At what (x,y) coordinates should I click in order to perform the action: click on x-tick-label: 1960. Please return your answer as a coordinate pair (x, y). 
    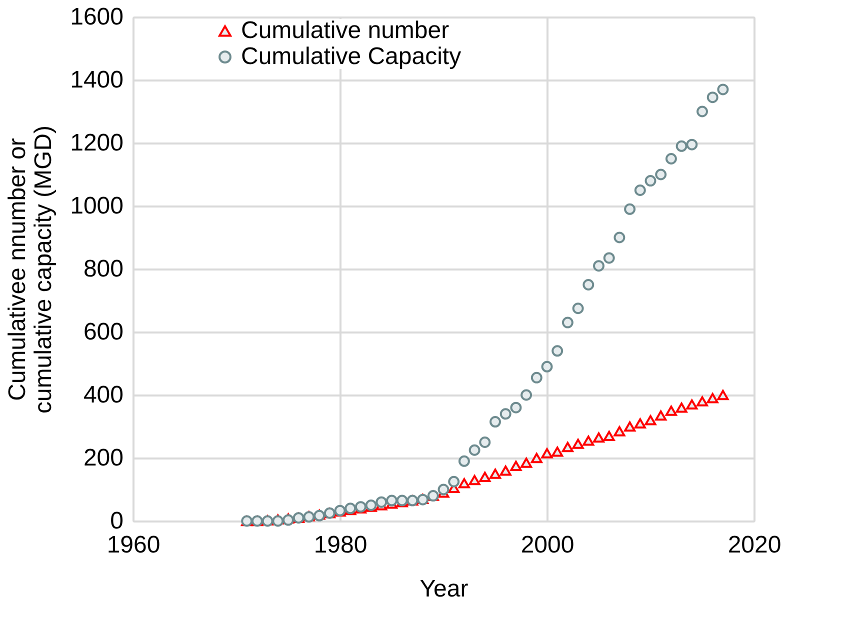
    Looking at the image, I should click on (133, 545).